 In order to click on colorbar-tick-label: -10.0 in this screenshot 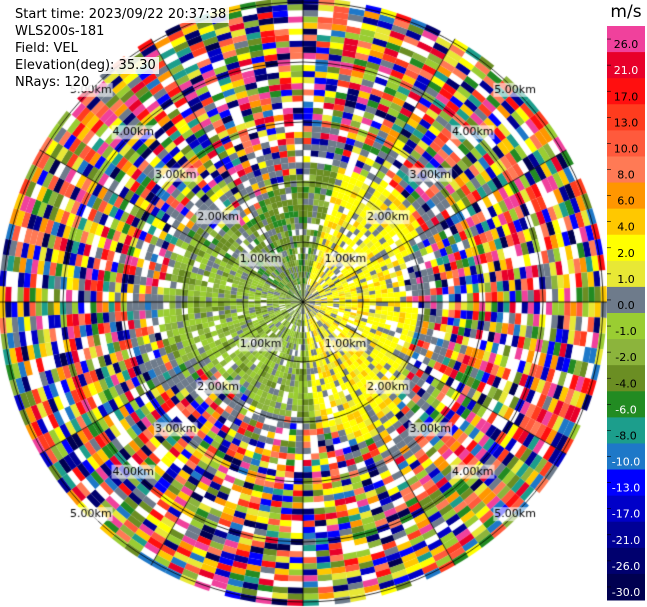, I will do `click(626, 462)`.